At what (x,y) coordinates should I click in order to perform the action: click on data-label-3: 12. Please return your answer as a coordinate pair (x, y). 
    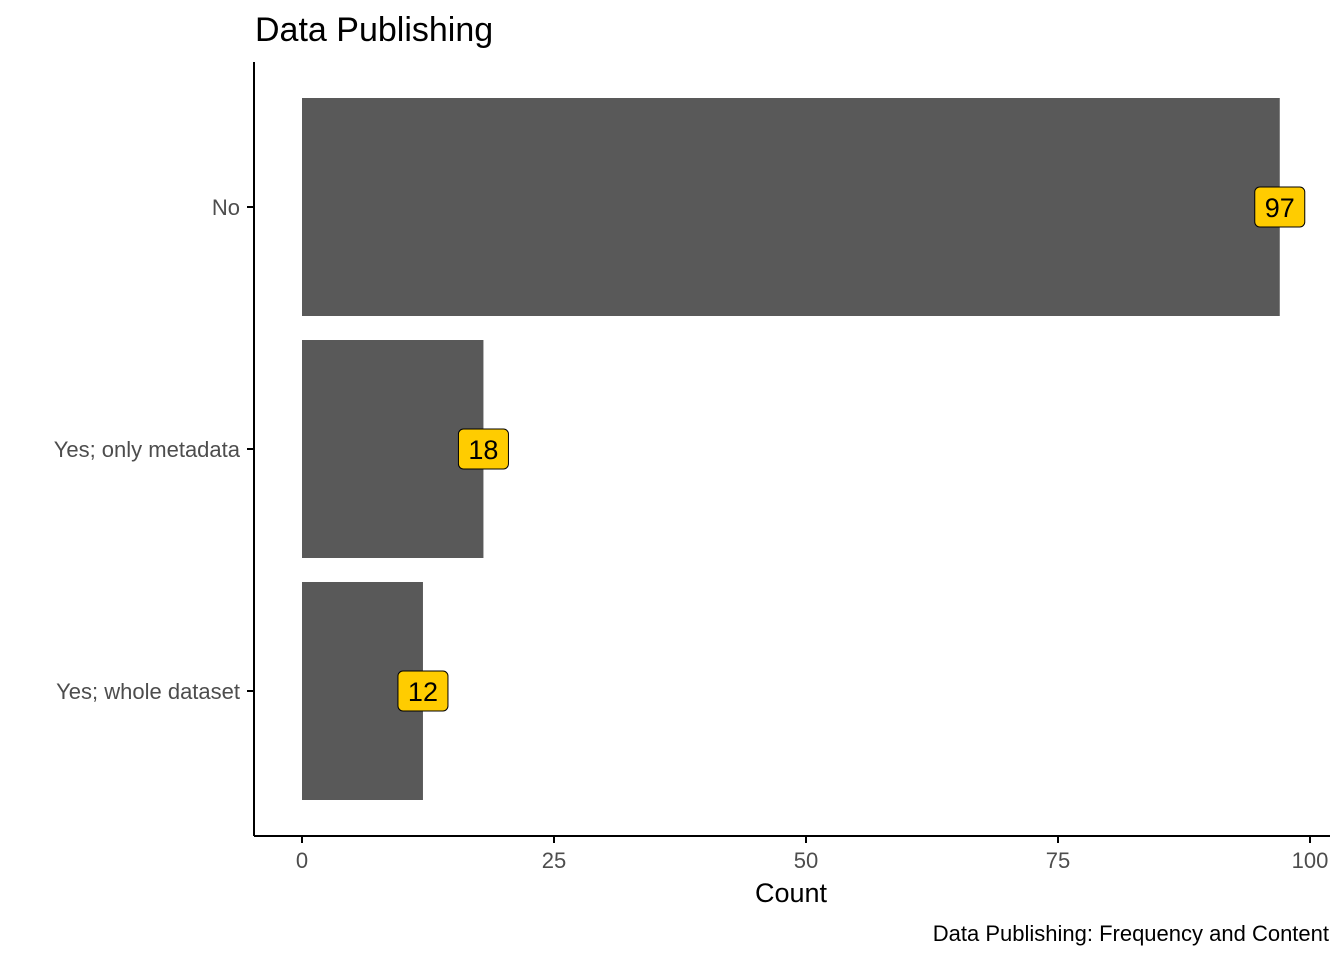
    Looking at the image, I should click on (423, 691).